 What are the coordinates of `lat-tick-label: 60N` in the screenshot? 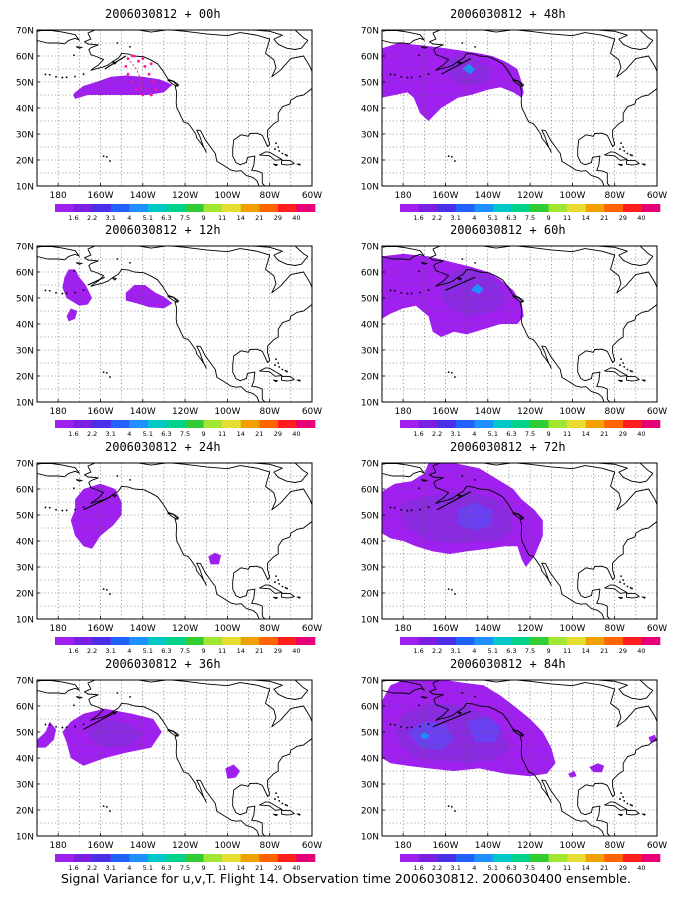 It's located at (370, 274).